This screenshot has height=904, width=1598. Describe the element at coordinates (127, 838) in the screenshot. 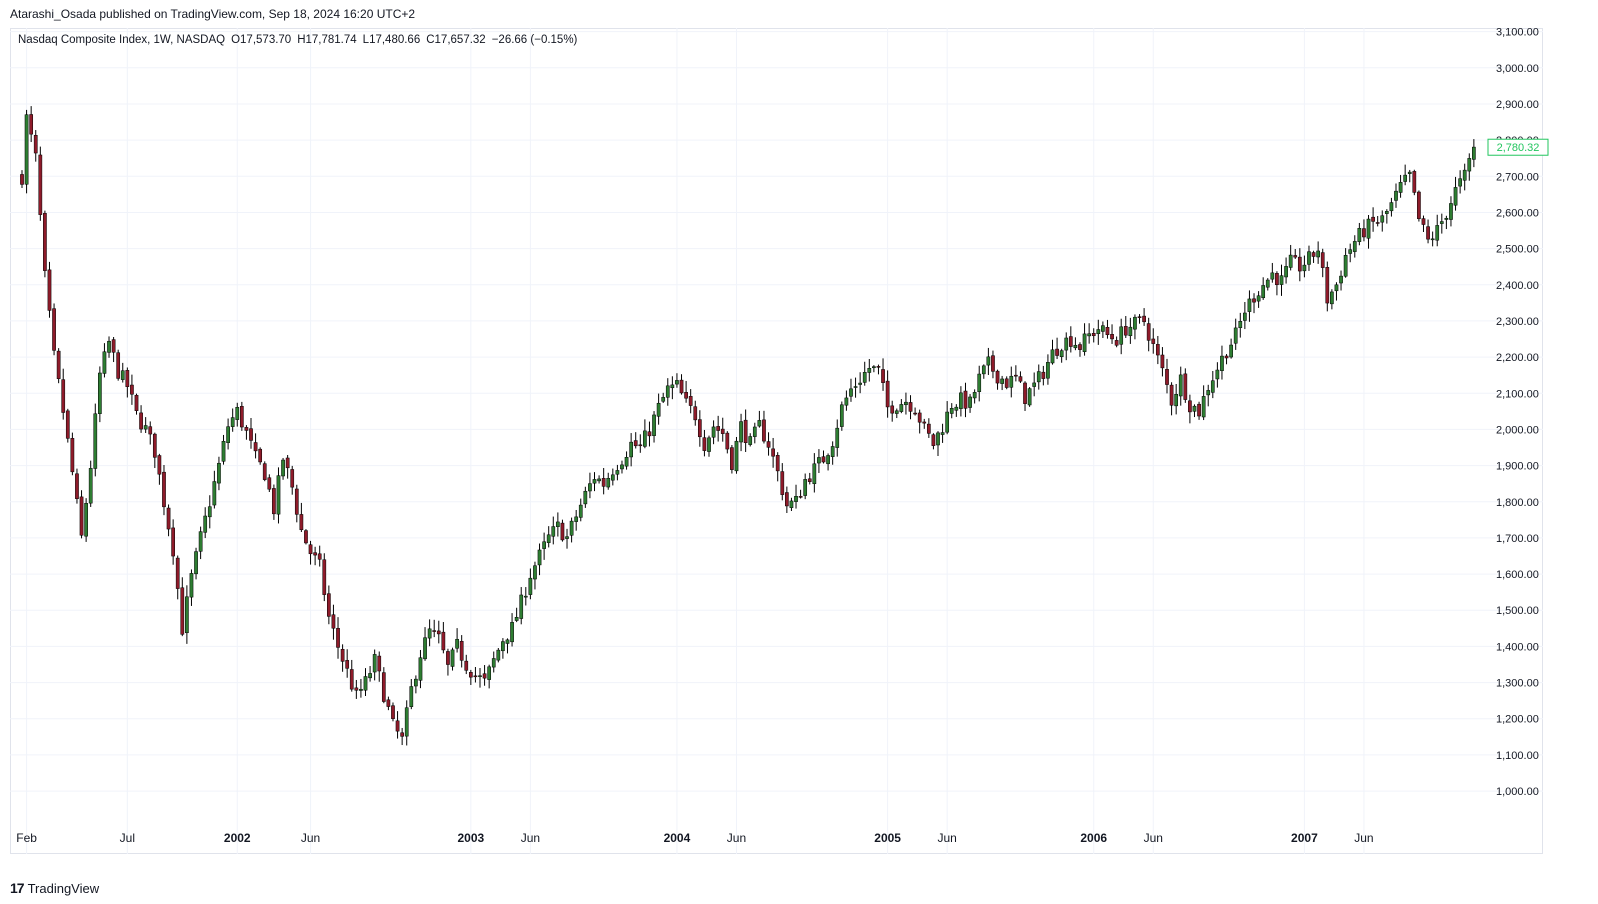

I see `x-tick-label: Jul` at that location.